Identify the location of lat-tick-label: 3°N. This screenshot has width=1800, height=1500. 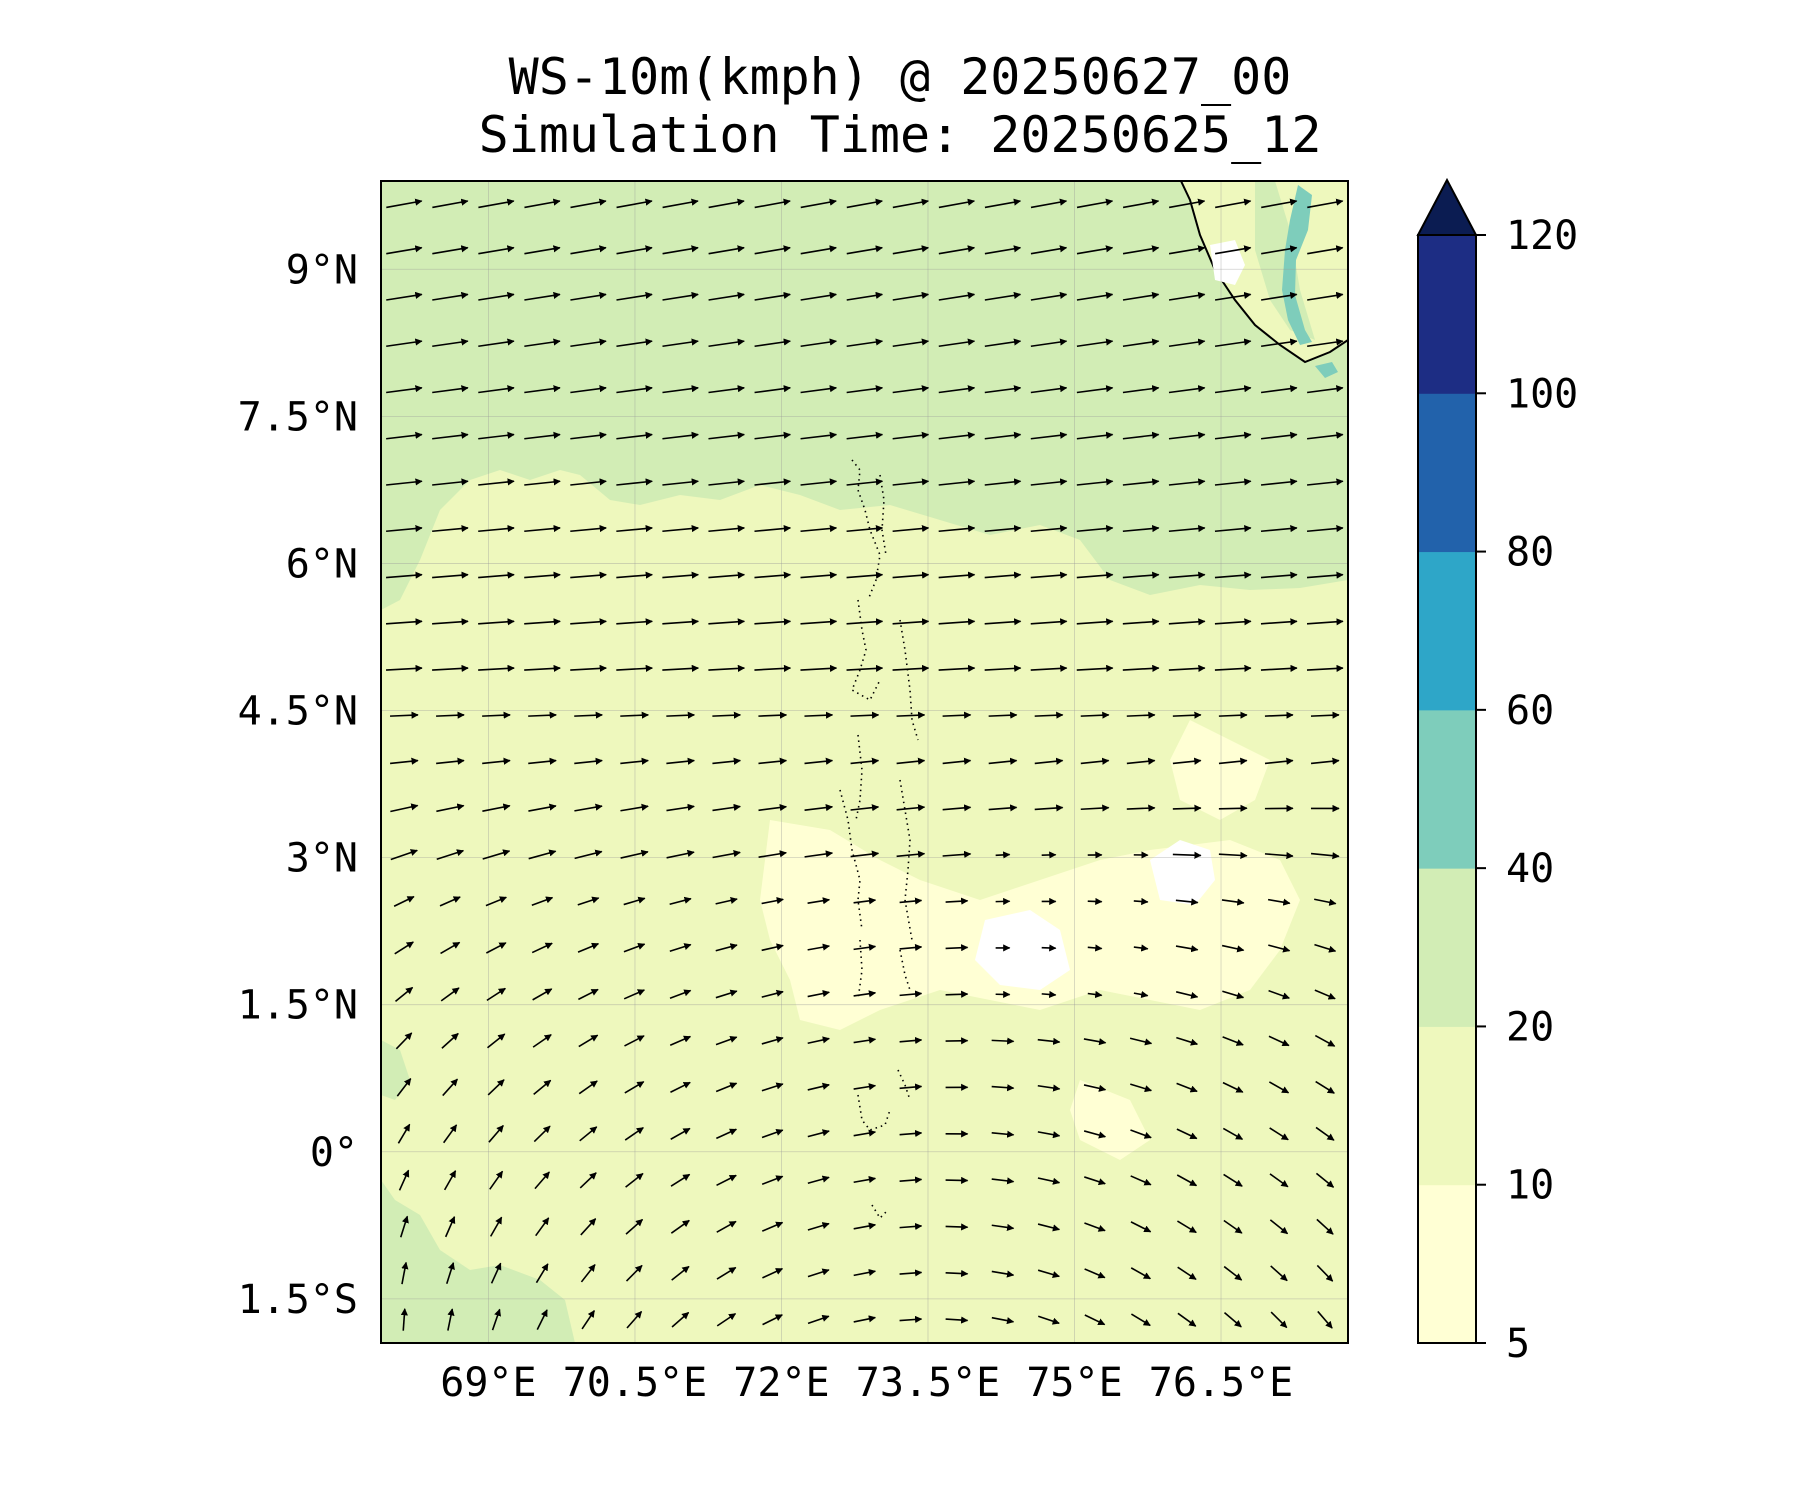
(322, 859).